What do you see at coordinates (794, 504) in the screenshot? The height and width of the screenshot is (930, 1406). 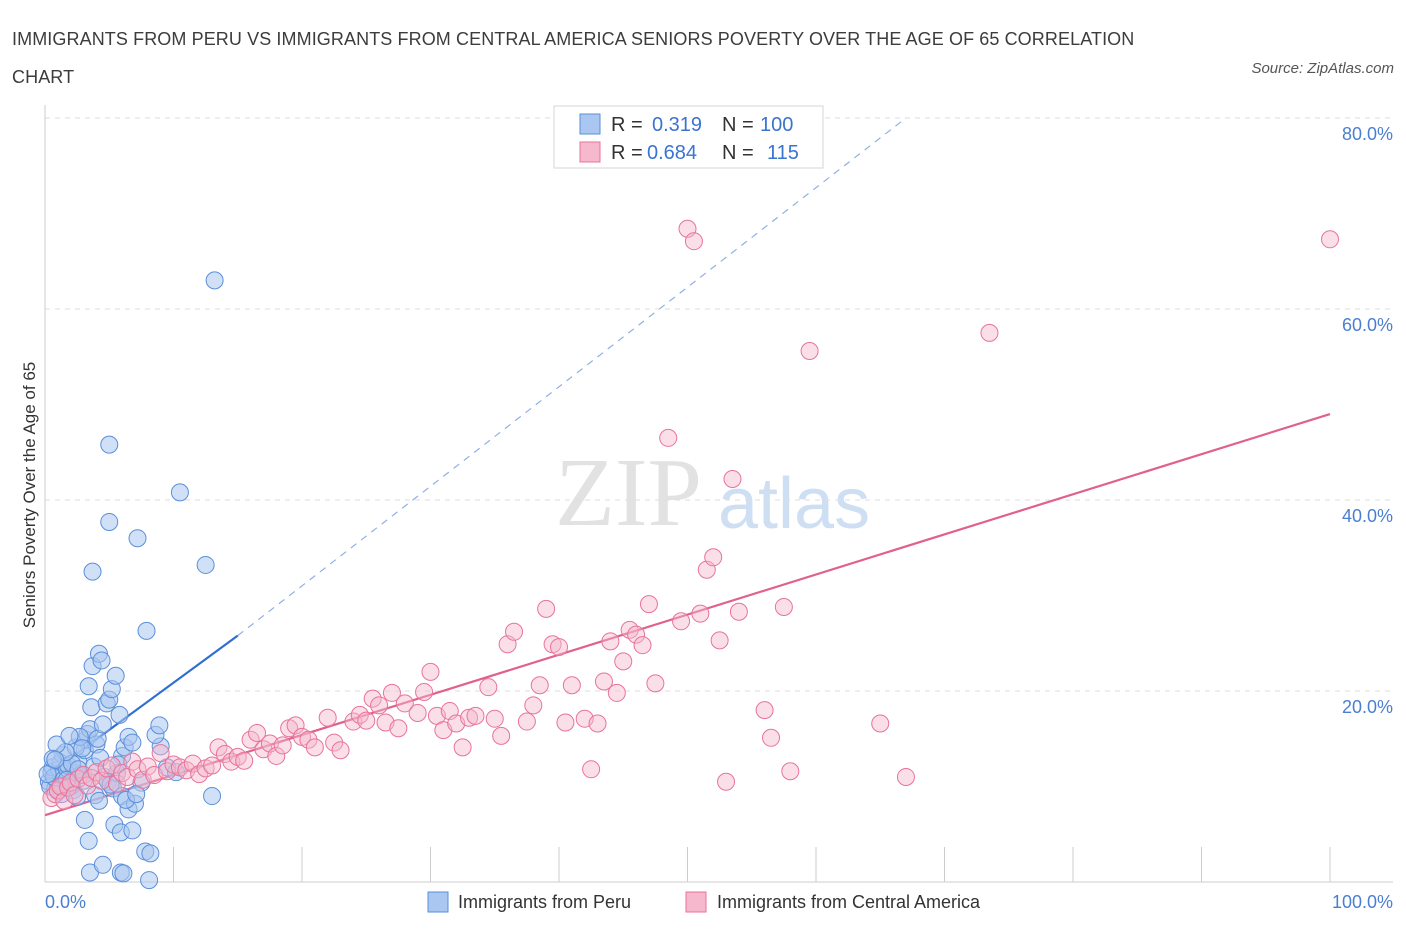 I see `watermark-atlas: atlas` at bounding box center [794, 504].